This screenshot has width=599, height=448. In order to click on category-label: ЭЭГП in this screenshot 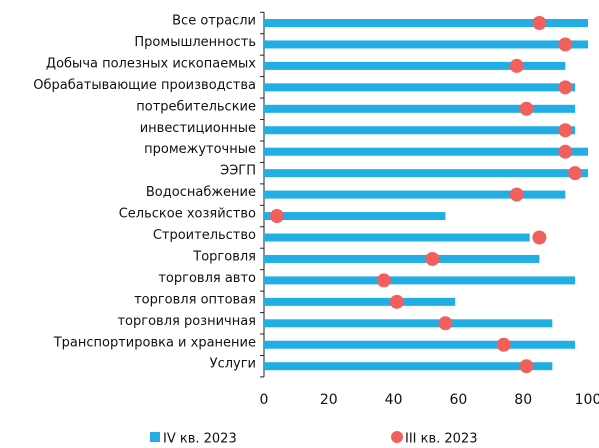, I will do `click(238, 171)`.